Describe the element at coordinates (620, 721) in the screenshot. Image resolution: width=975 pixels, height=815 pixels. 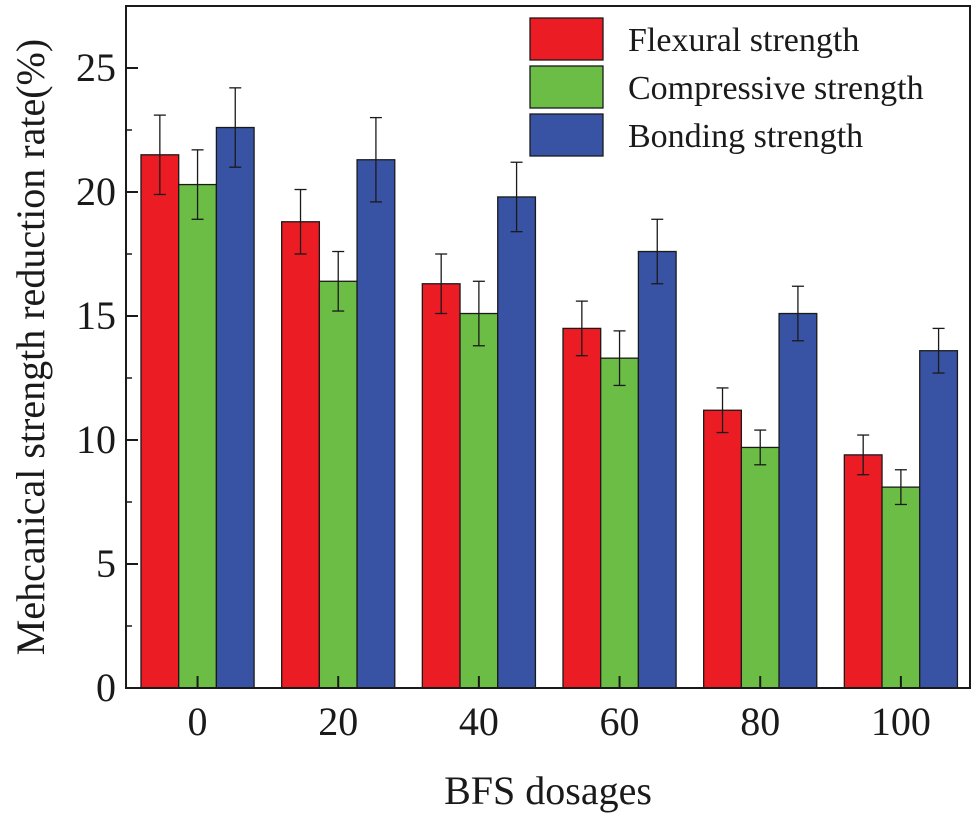
I see `x-tick-label: 60` at that location.